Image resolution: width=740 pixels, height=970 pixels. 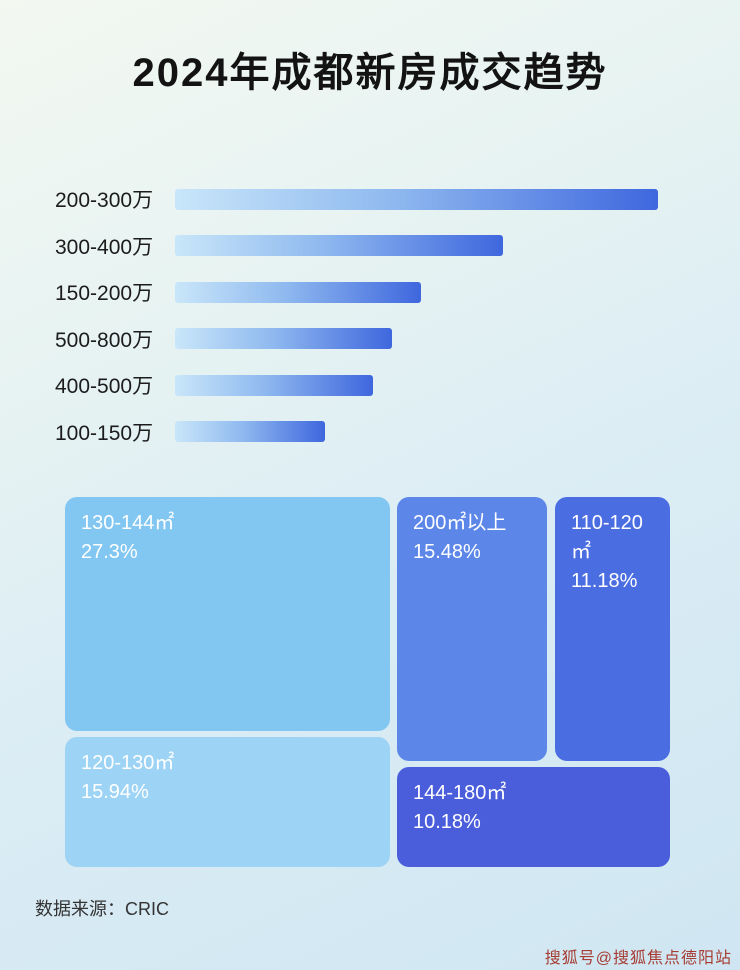 I want to click on bar-label: 150-200万, so click(x=104, y=294).